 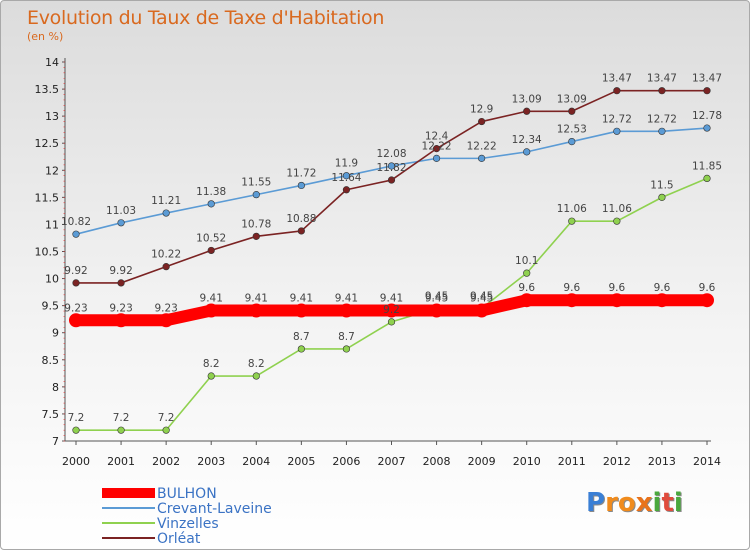 I want to click on legend-label: Crevant-Laveine, so click(x=214, y=509).